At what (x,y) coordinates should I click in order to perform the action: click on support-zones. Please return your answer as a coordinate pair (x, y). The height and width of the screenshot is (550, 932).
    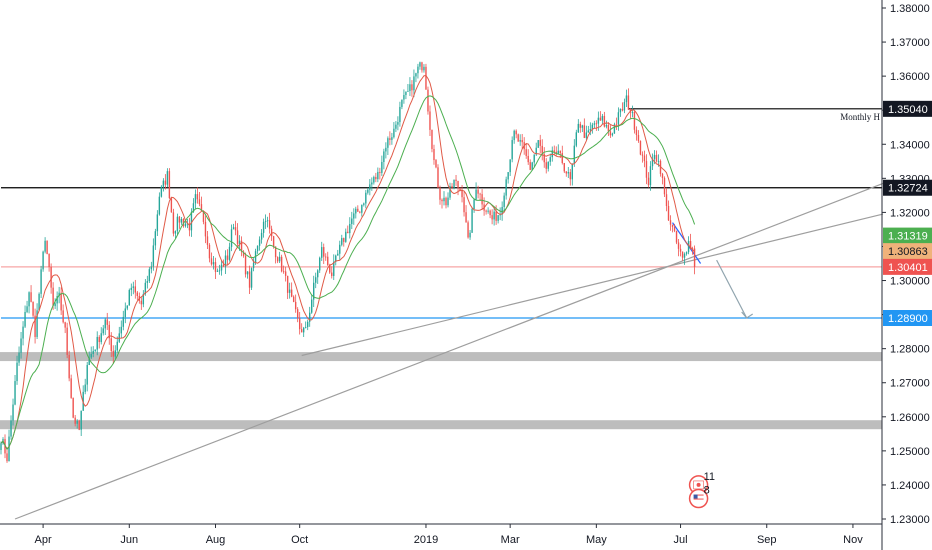
    Looking at the image, I should click on (441, 391).